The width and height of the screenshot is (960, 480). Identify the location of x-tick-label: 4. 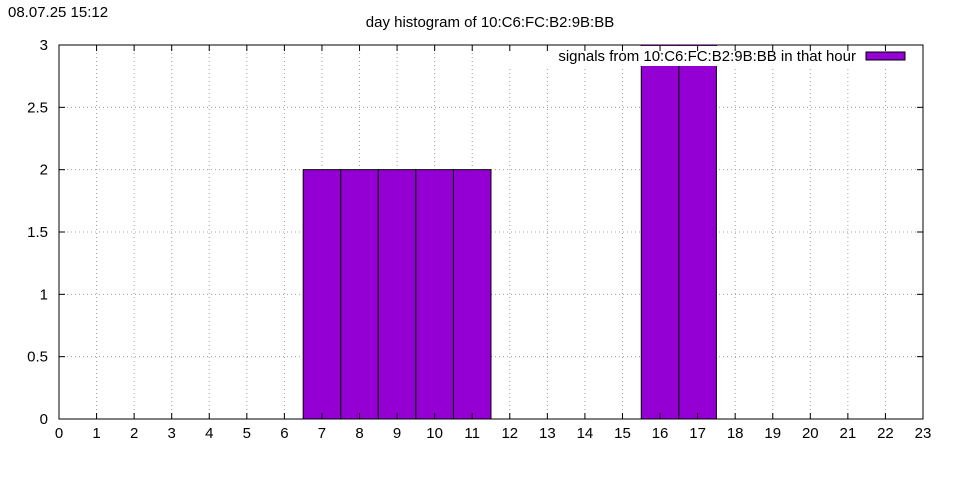
(209, 433).